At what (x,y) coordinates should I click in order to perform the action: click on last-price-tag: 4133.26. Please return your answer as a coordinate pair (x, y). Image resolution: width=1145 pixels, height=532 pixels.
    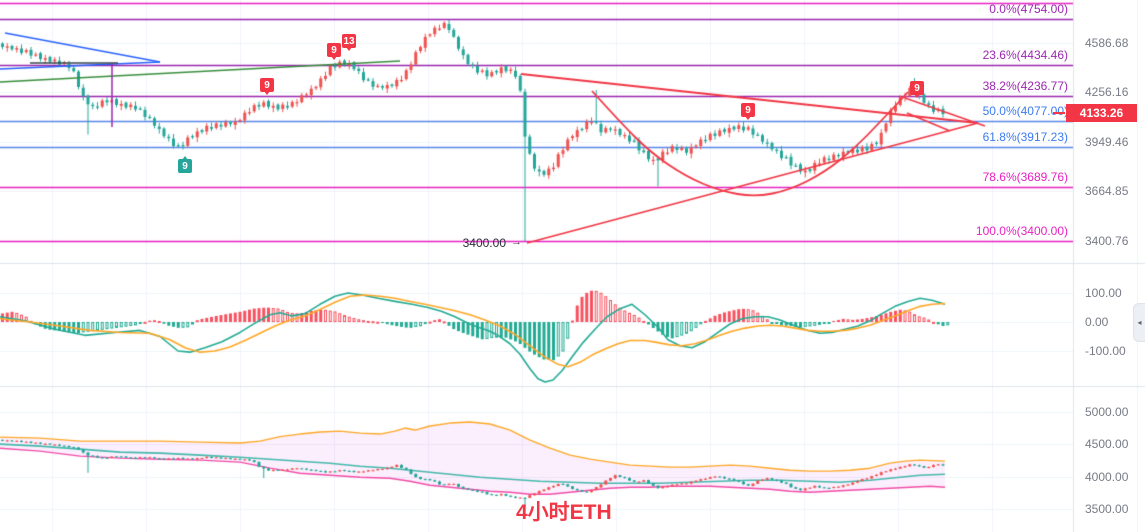
    Looking at the image, I should click on (1101, 113).